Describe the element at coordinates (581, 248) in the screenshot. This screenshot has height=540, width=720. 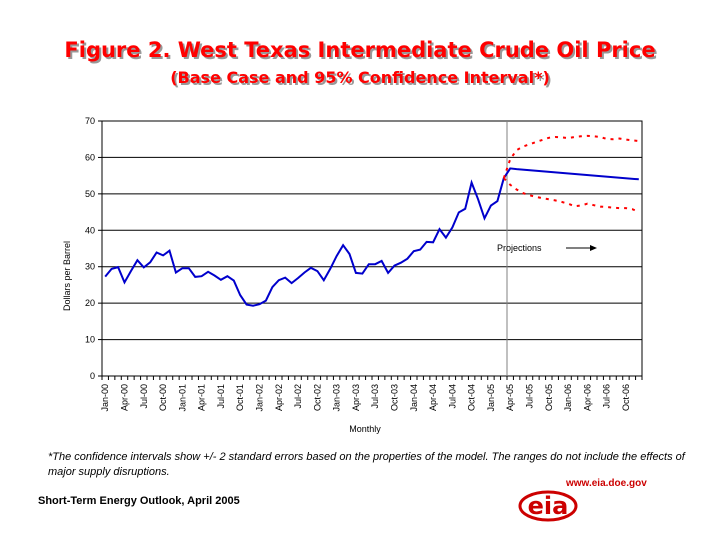
I see `projections-arrow-icon` at that location.